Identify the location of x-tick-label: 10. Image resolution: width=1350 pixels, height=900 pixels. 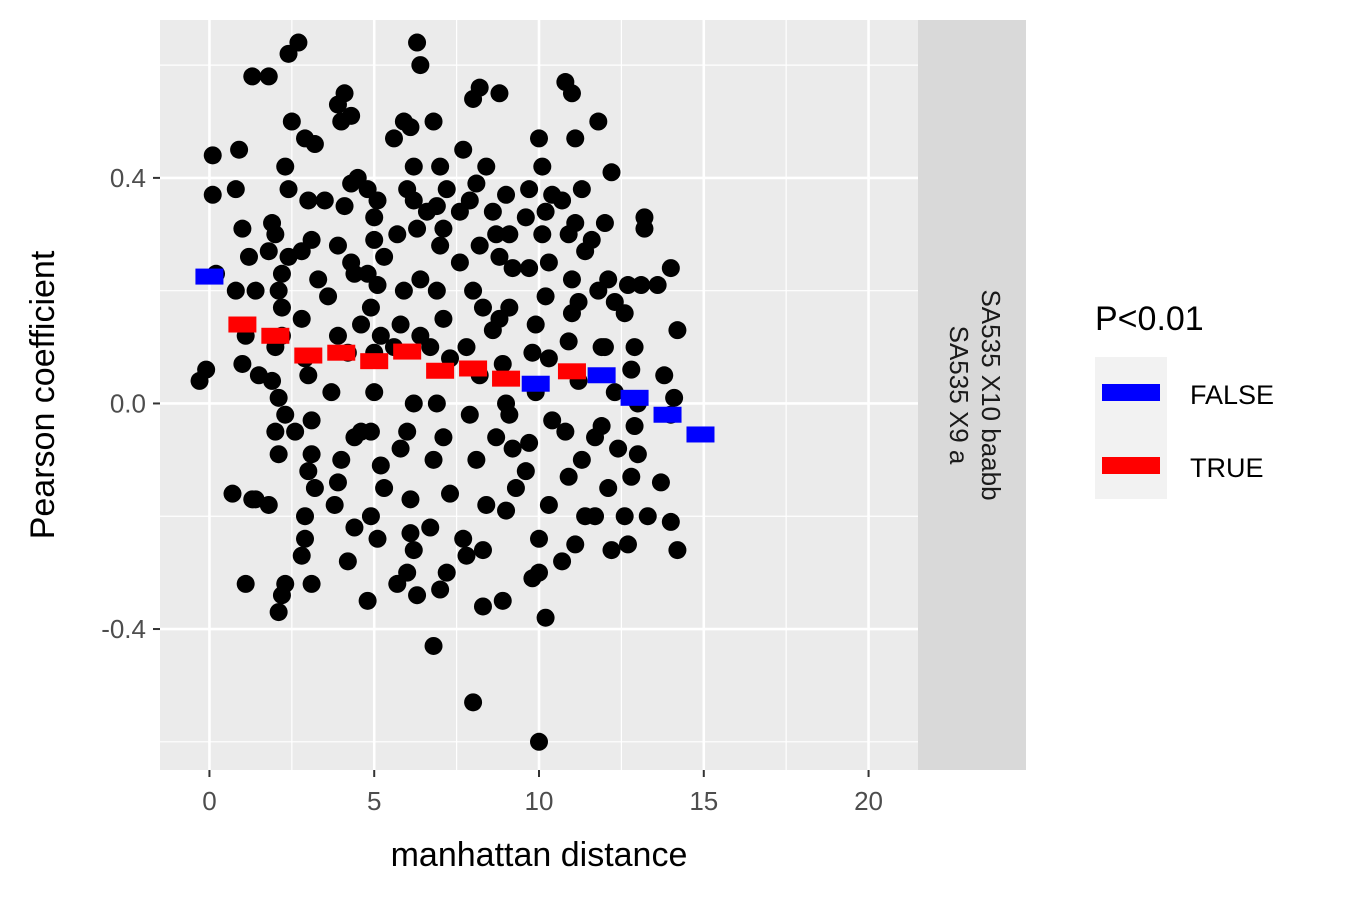
(539, 801).